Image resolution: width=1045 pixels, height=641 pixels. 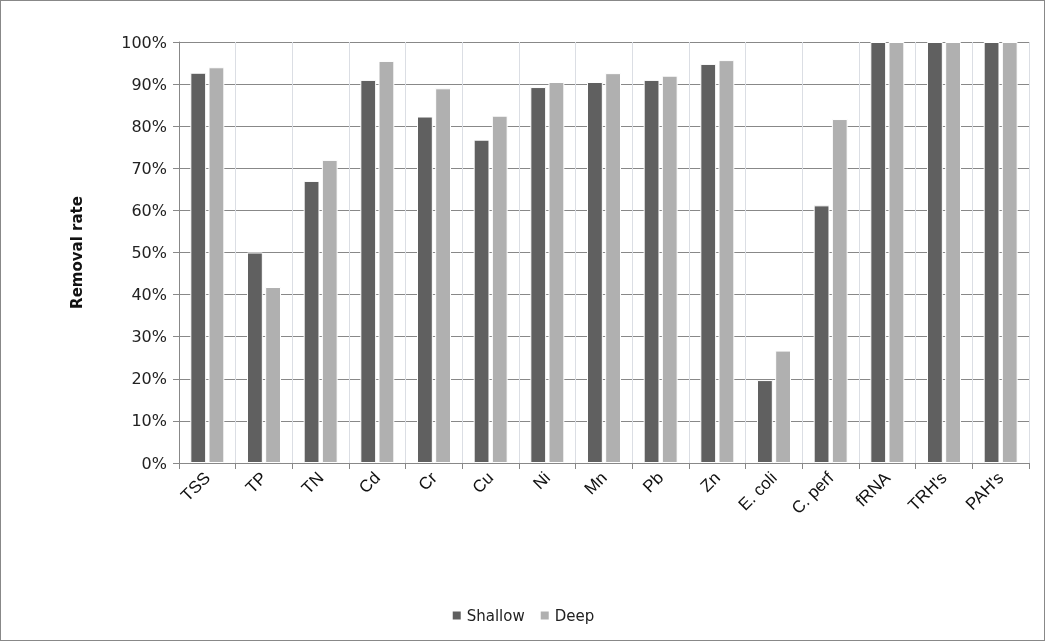 What do you see at coordinates (574, 615) in the screenshot?
I see `legend-label: Deep` at bounding box center [574, 615].